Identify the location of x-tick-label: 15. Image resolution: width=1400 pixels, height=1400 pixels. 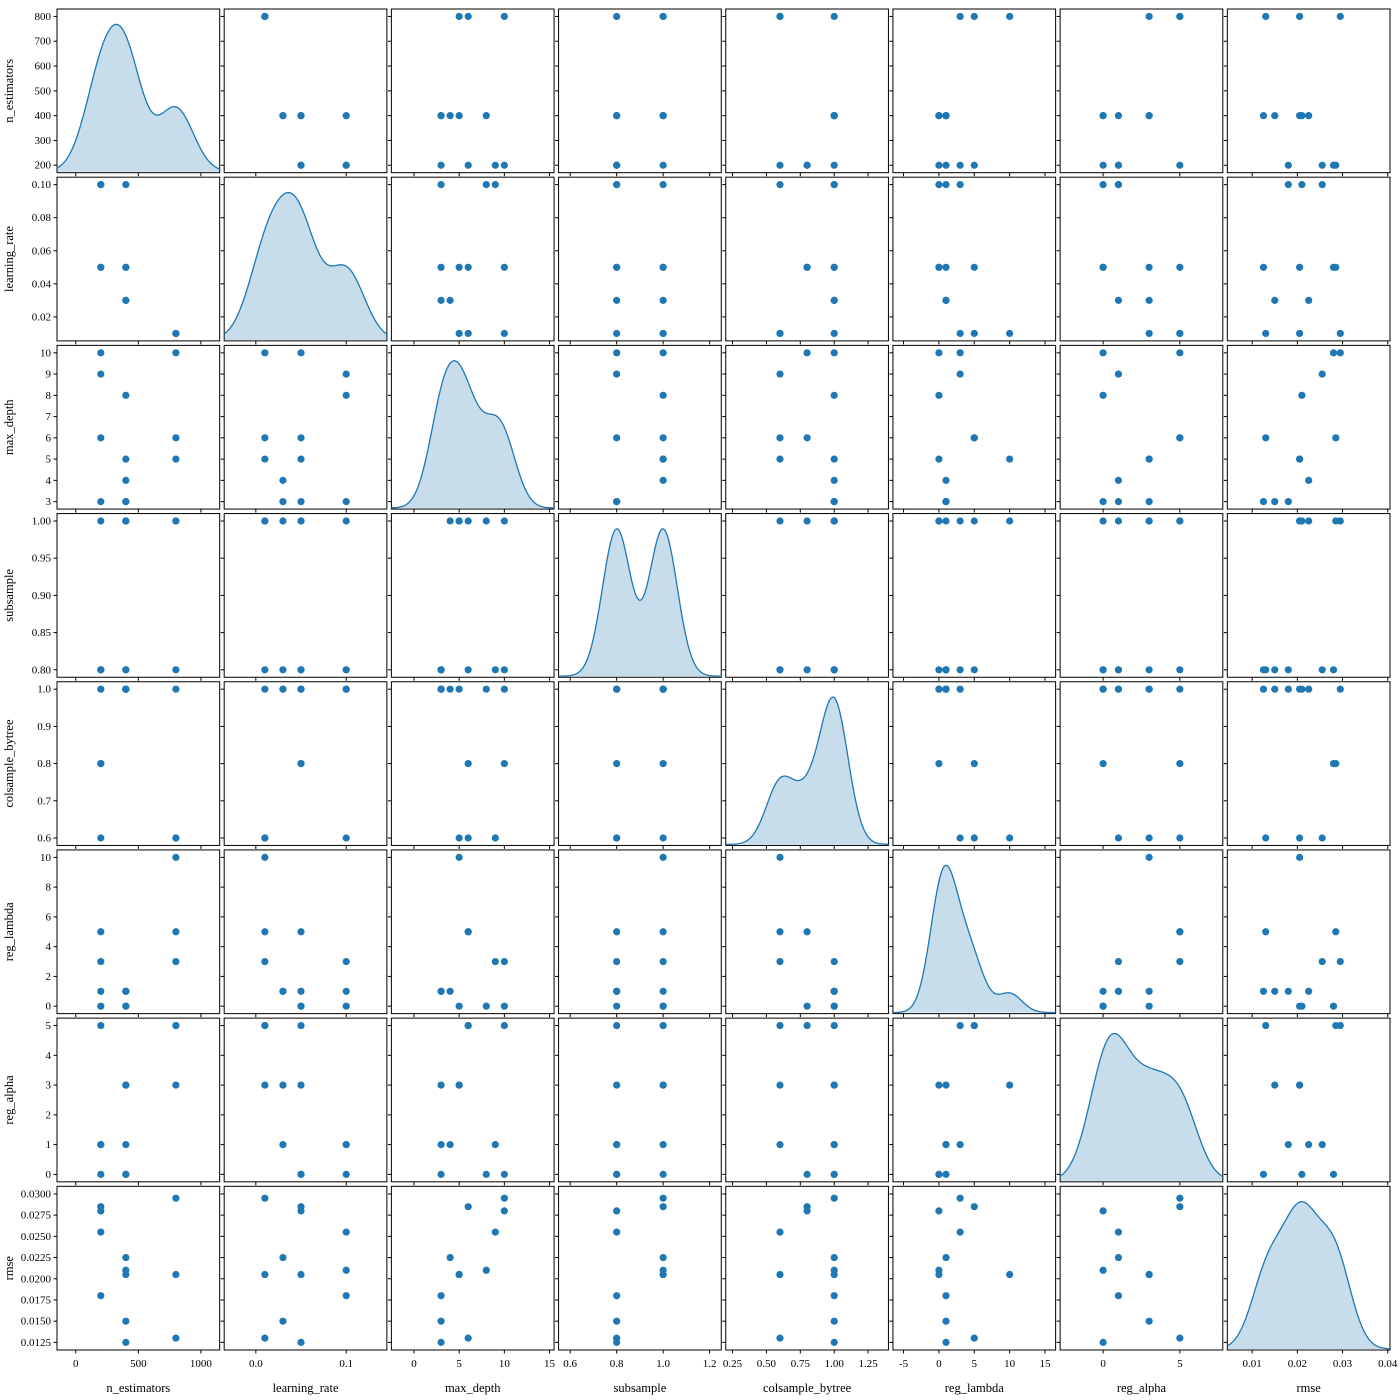
(550, 1364).